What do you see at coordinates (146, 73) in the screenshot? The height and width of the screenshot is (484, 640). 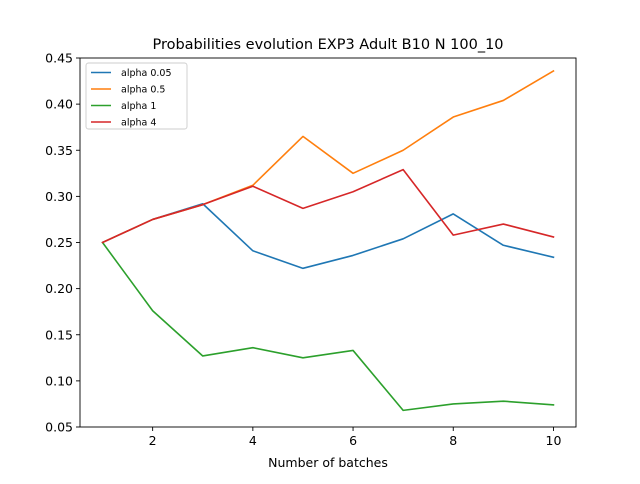 I see `legend-label-0: alpha 0.05` at bounding box center [146, 73].